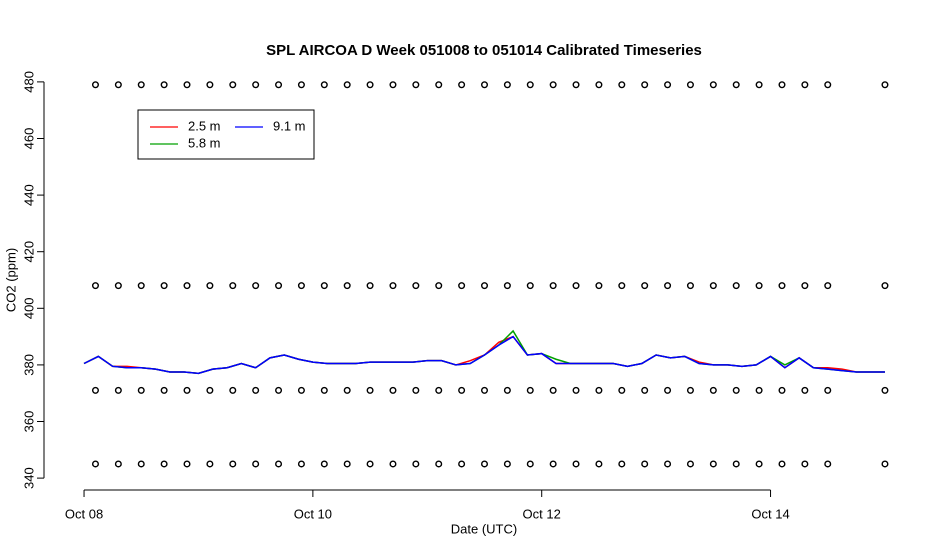  I want to click on y-tick-label: 420, so click(28, 252).